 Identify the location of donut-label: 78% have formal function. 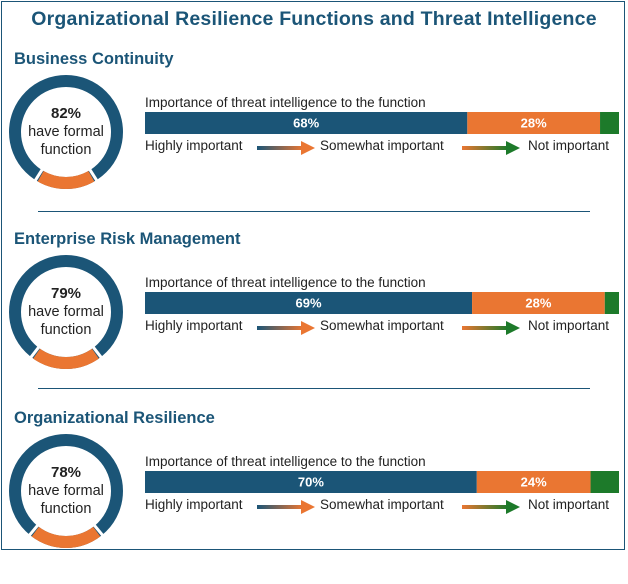
(66, 491).